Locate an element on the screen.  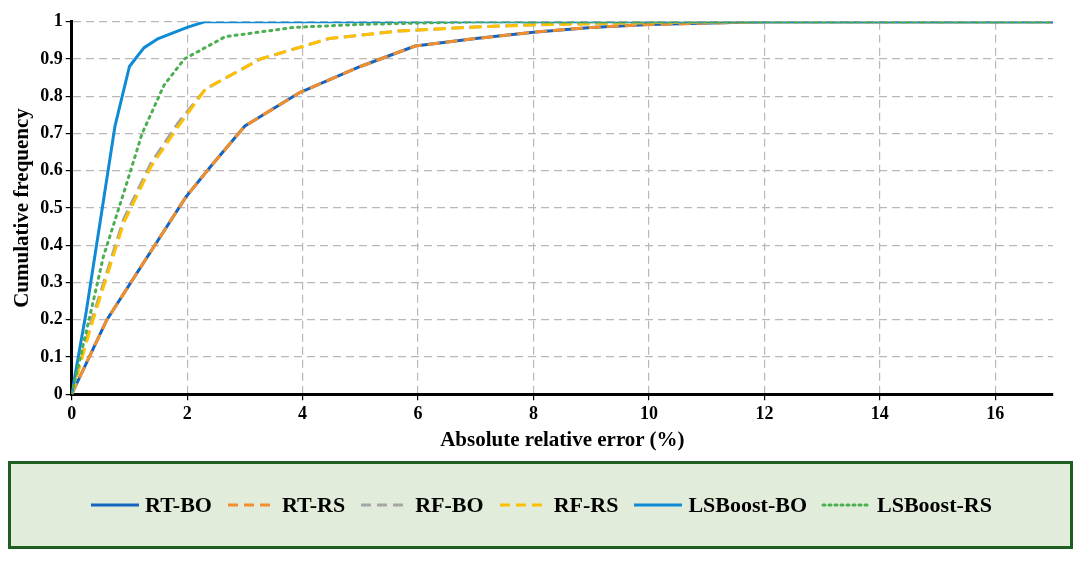
x-tick-label: 16 is located at coordinates (995, 412).